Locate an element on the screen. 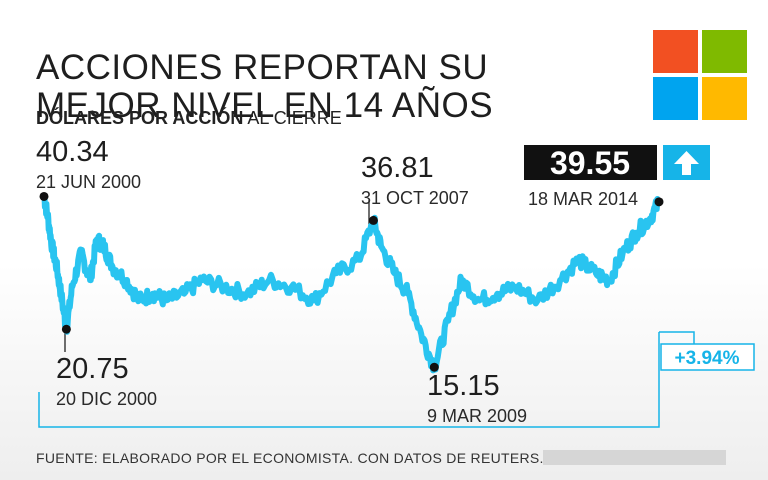  label-value-low-2000: 20.75 is located at coordinates (92, 369).